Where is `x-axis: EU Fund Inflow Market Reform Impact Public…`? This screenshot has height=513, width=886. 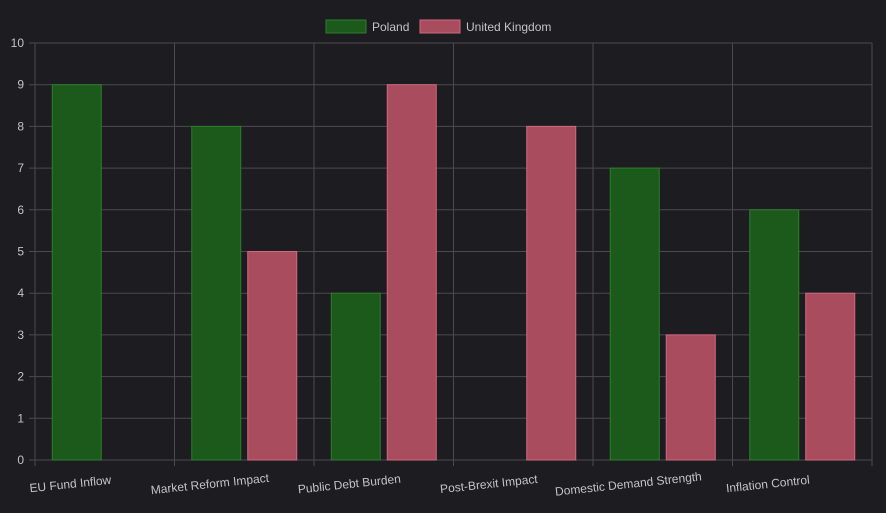
x-axis: EU Fund Inflow Market Reform Impact Public… is located at coordinates (420, 483).